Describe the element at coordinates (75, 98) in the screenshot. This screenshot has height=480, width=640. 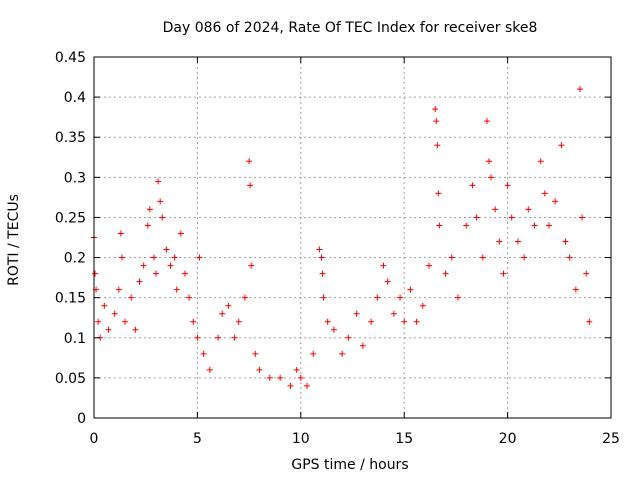
I see `y-tick-label: 0.4` at that location.